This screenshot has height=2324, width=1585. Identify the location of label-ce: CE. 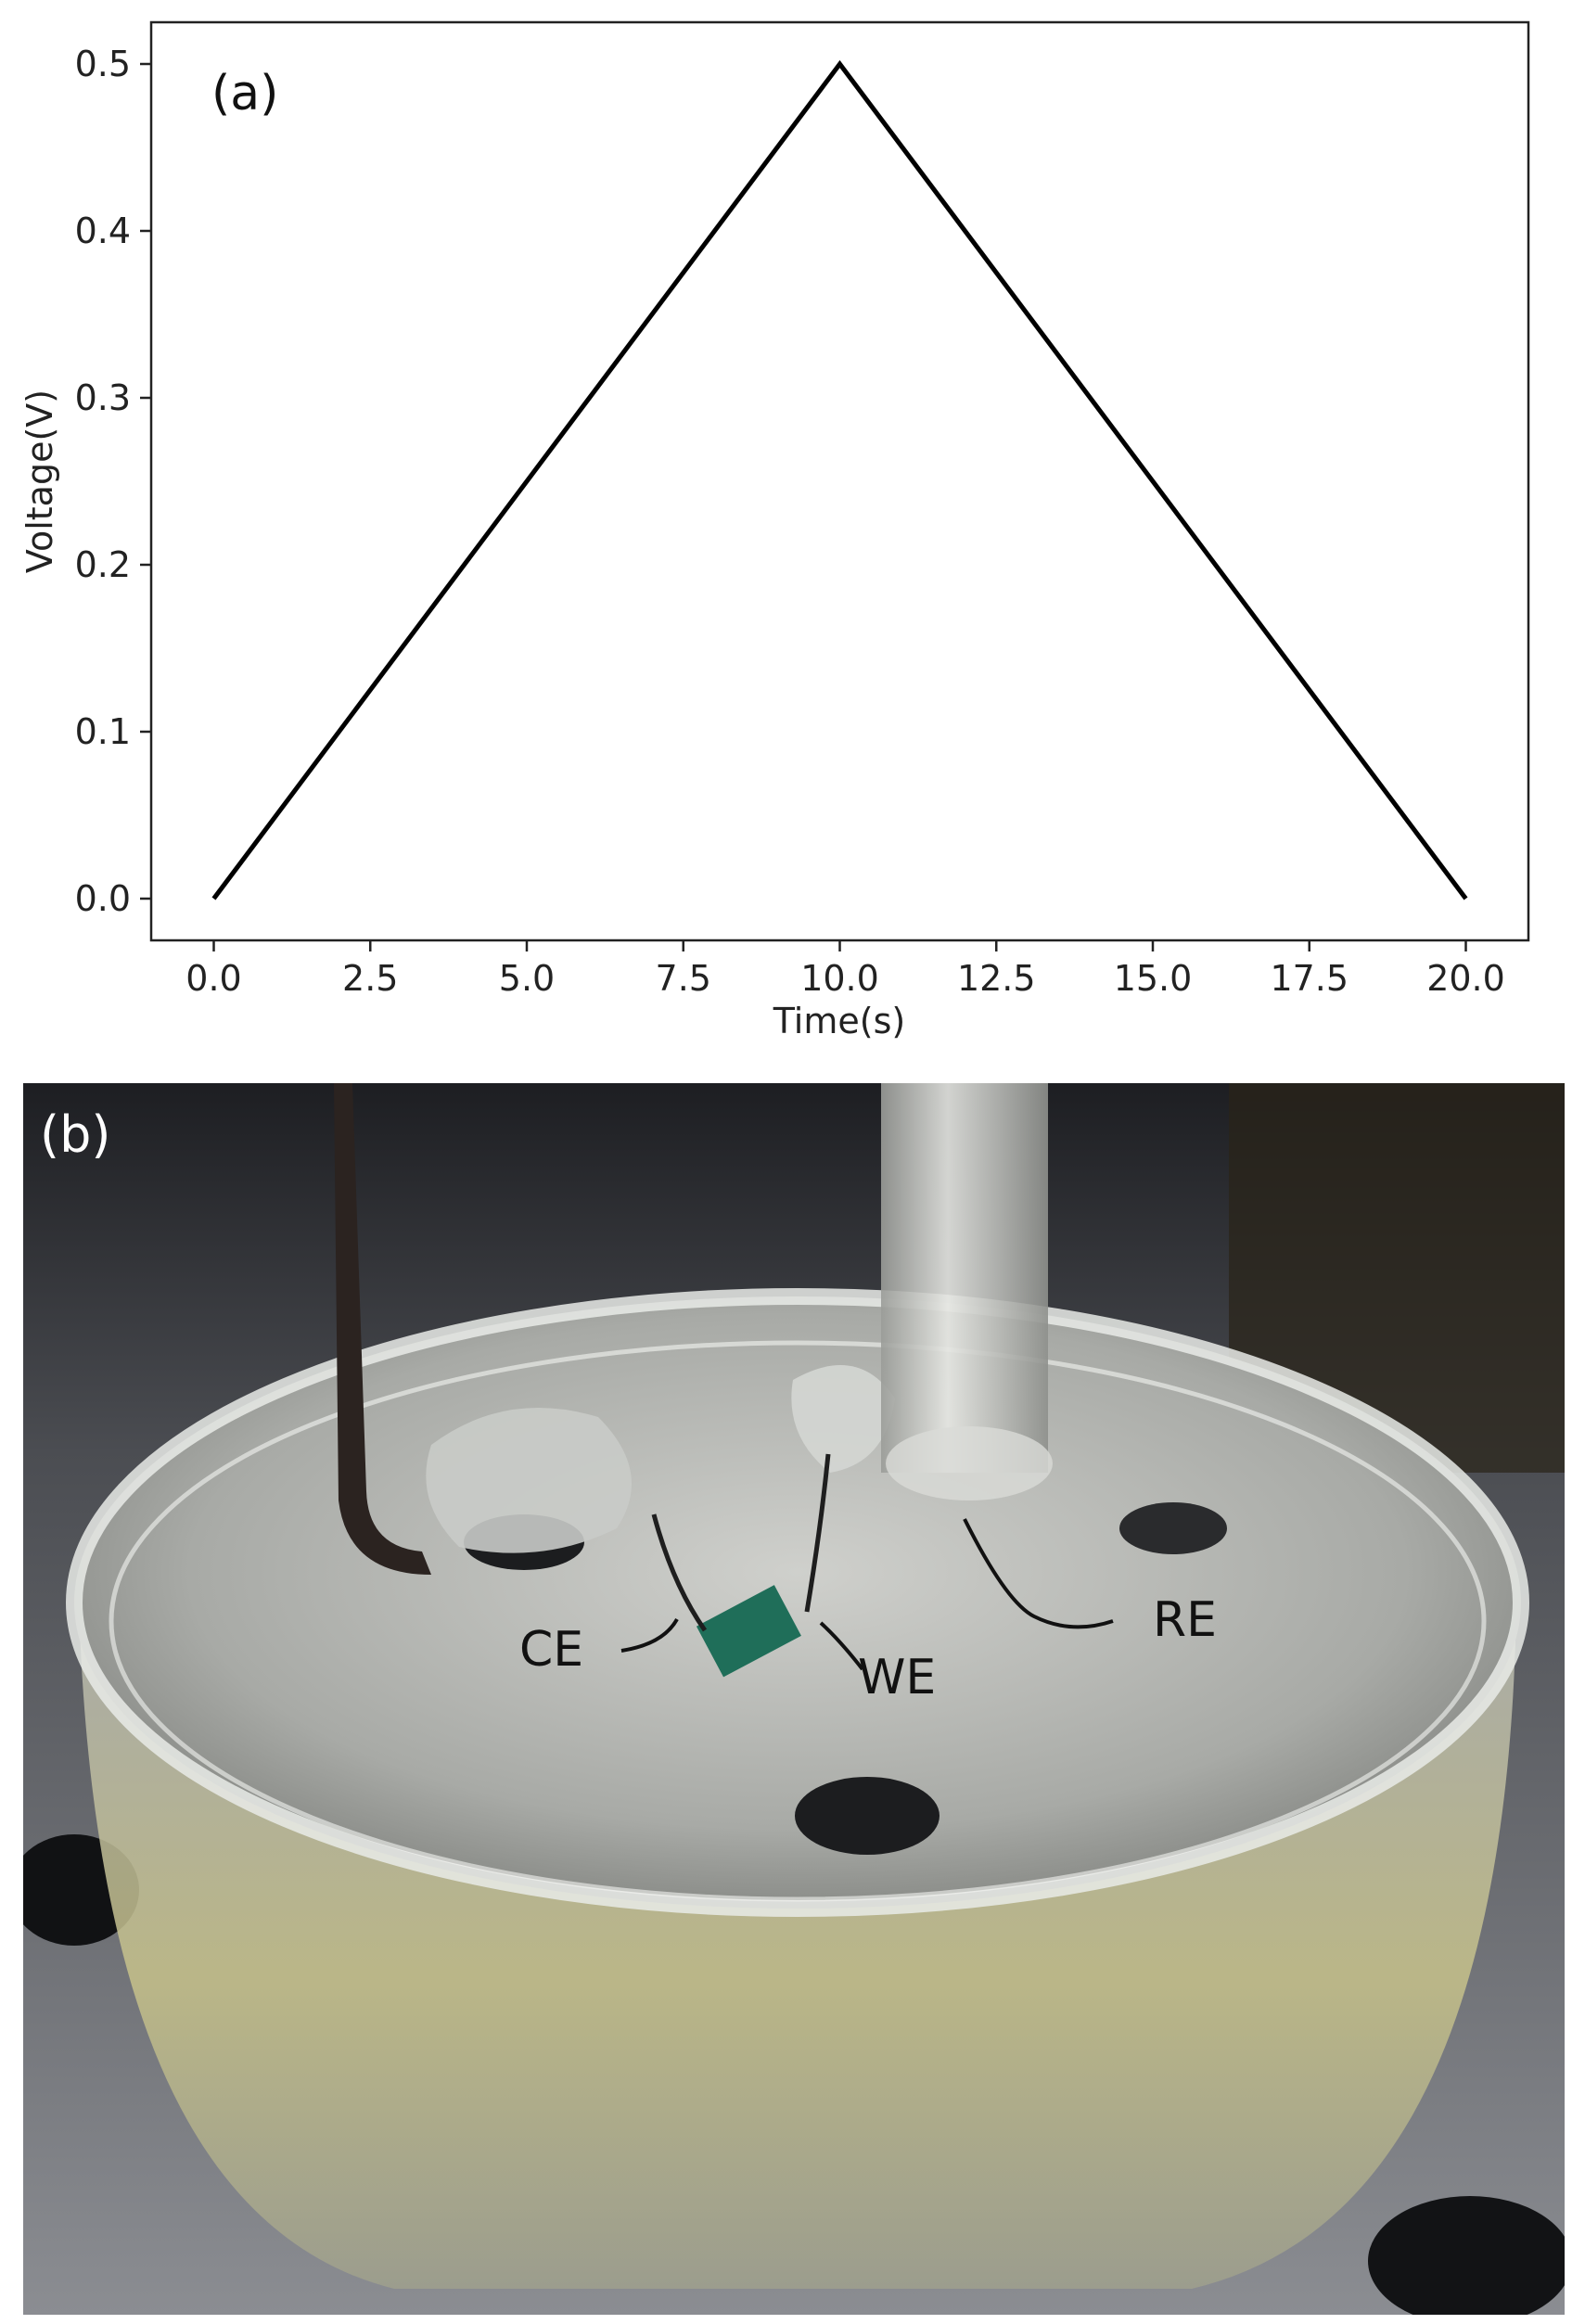
(551, 1650).